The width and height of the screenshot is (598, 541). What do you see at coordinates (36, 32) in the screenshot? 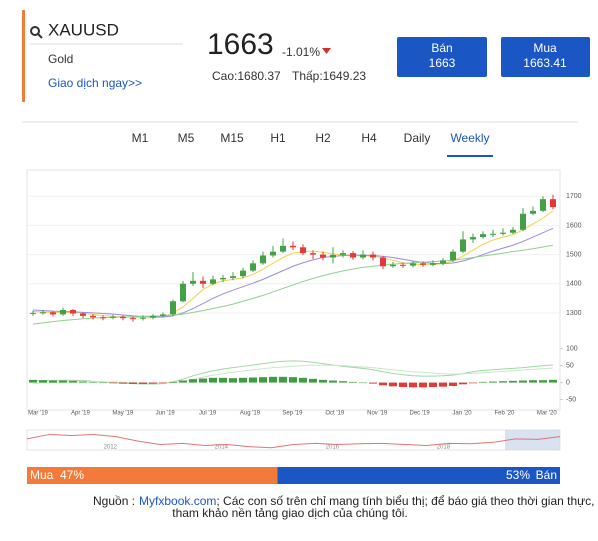
I see `search-icon` at bounding box center [36, 32].